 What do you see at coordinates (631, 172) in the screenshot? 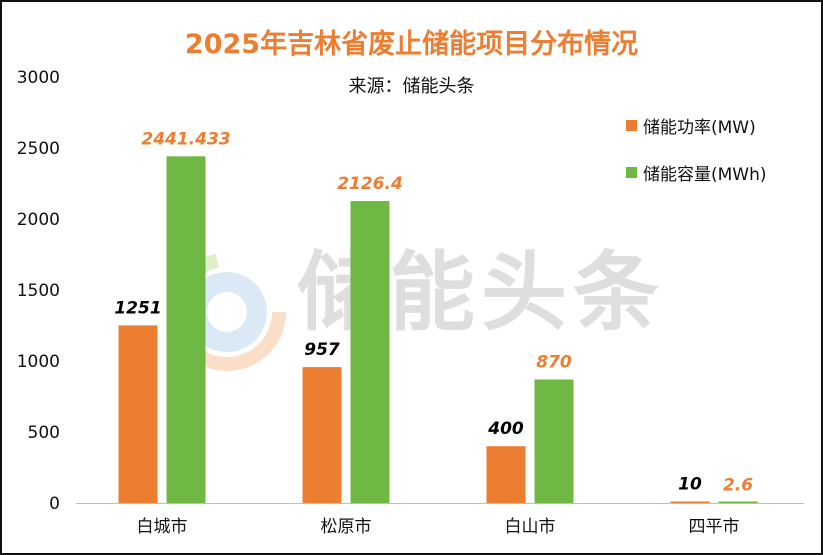
I see `legend-swatch-capacity` at bounding box center [631, 172].